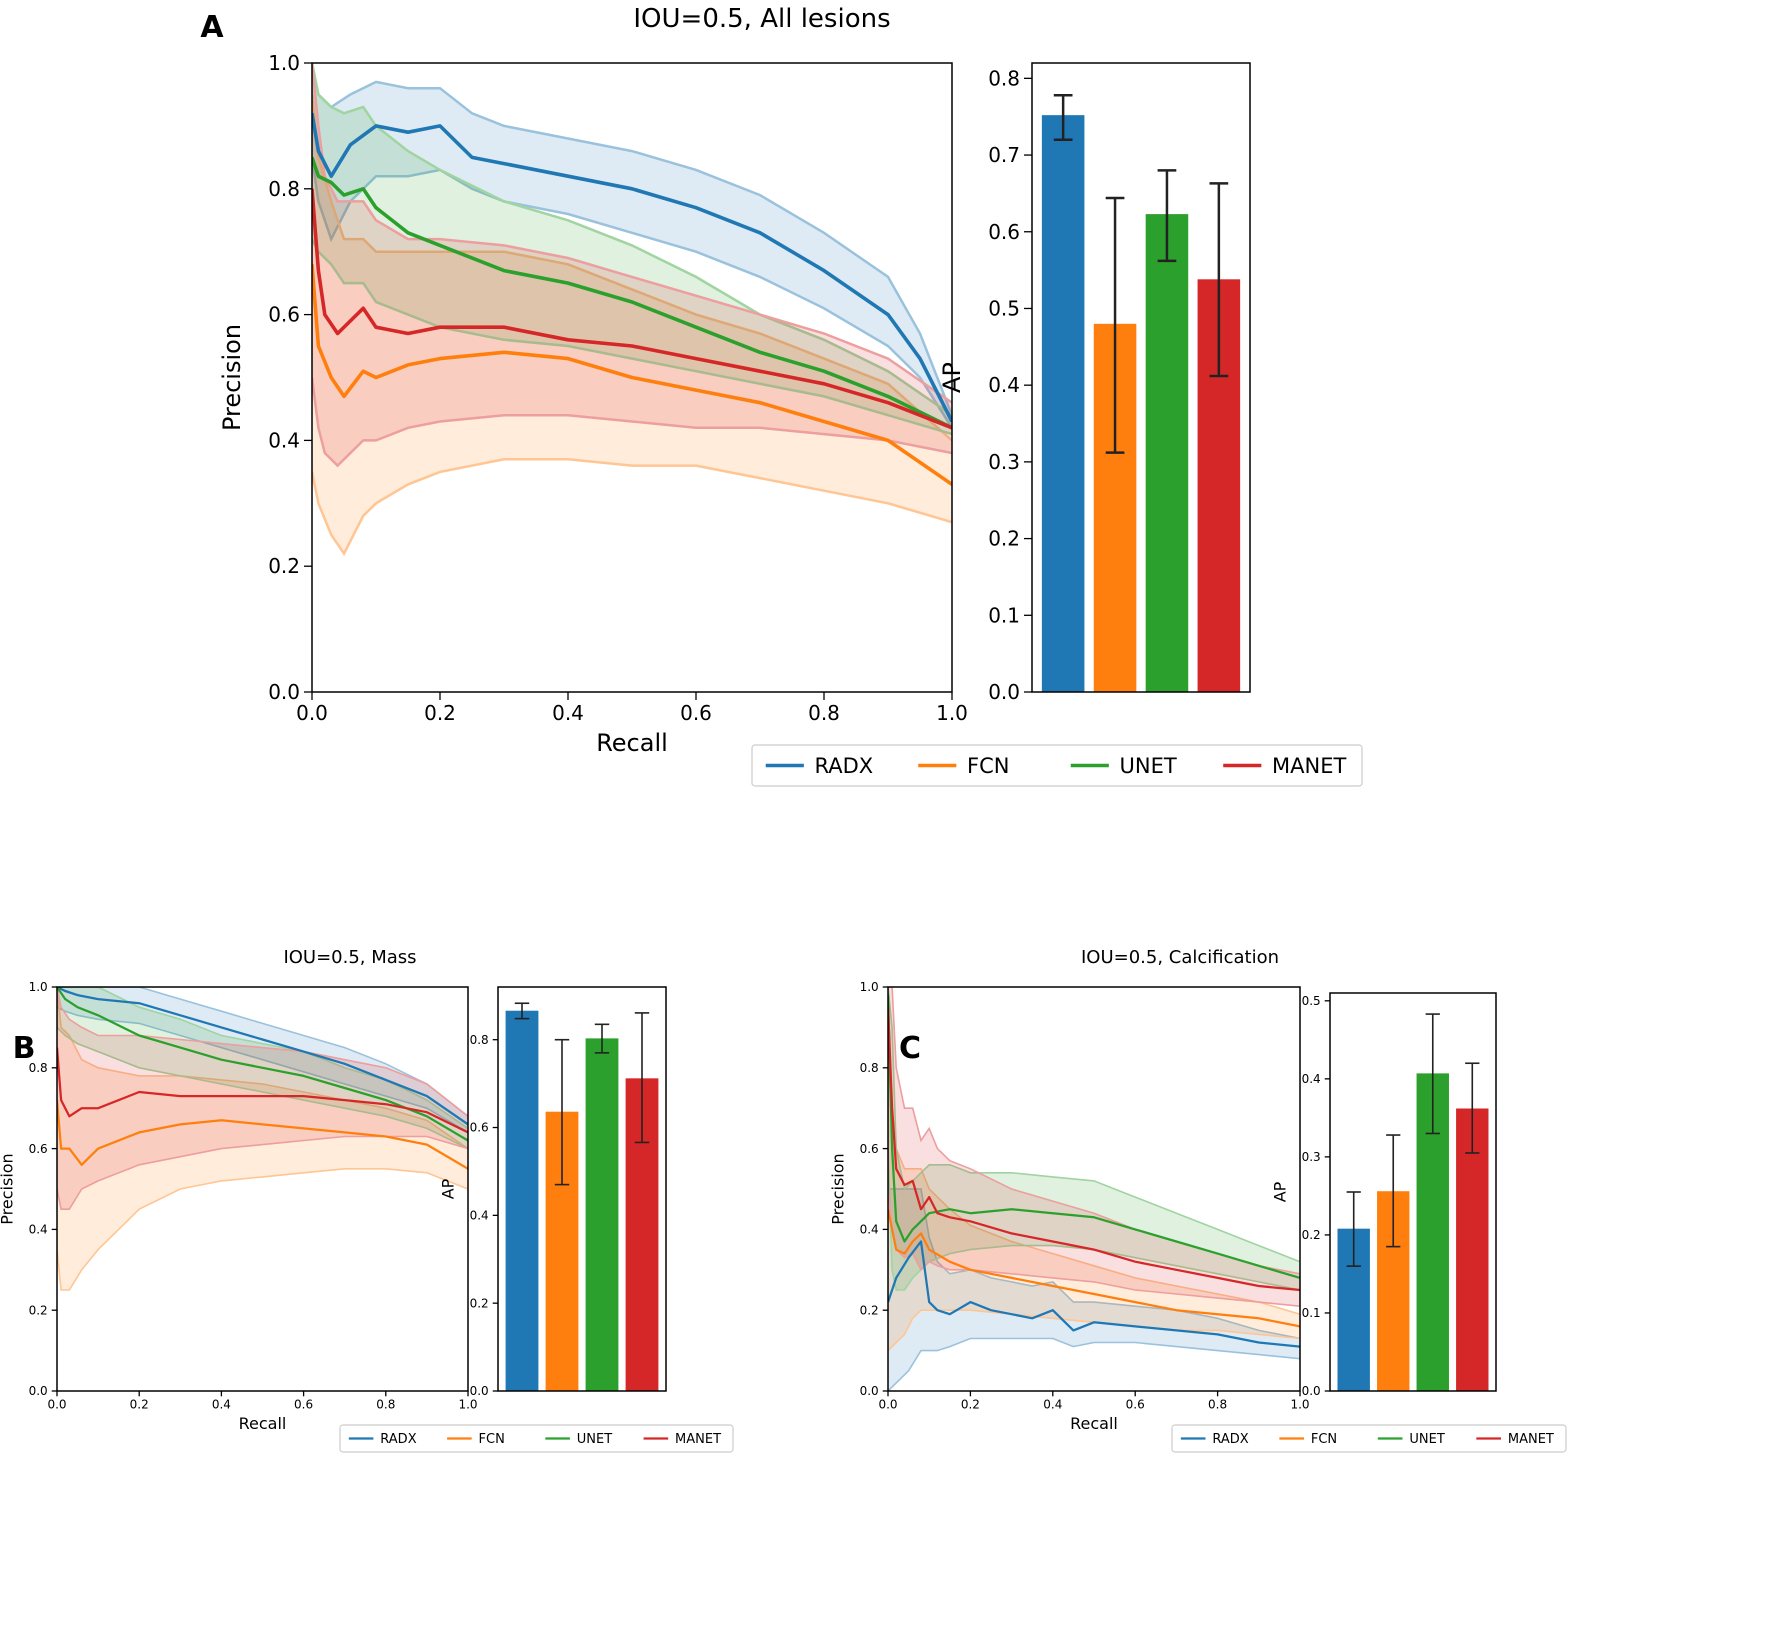 This screenshot has height=1645, width=1772. What do you see at coordinates (1094, 1364) in the screenshot?
I see `trace-lower-radx` at bounding box center [1094, 1364].